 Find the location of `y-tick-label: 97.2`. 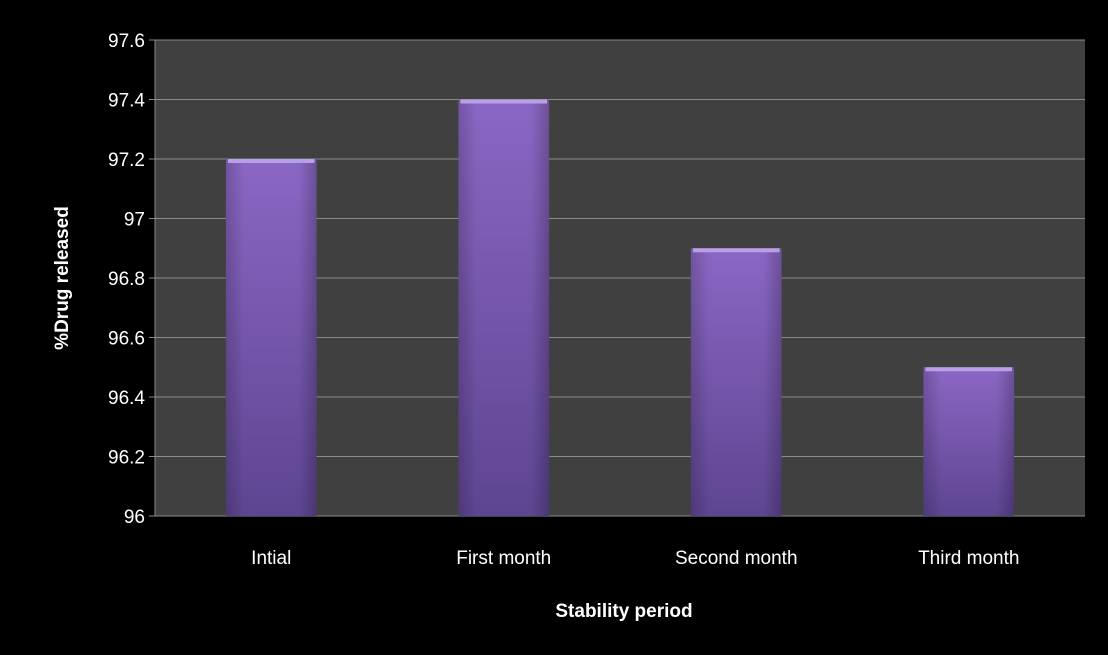

y-tick-label: 97.2 is located at coordinates (126, 160).